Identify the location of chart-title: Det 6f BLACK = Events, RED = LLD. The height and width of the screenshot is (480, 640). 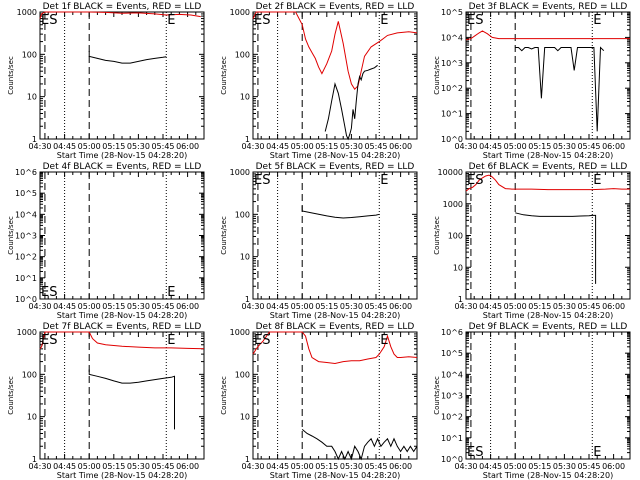
(548, 167).